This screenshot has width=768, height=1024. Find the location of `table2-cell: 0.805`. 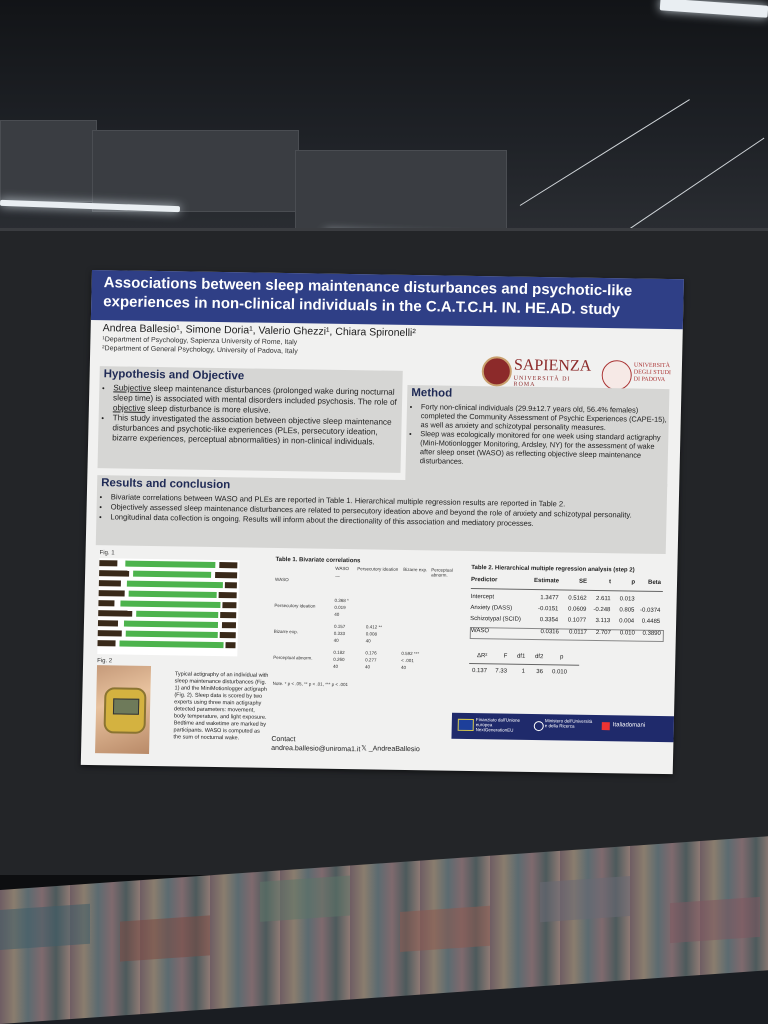

table2-cell: 0.805 is located at coordinates (627, 610).